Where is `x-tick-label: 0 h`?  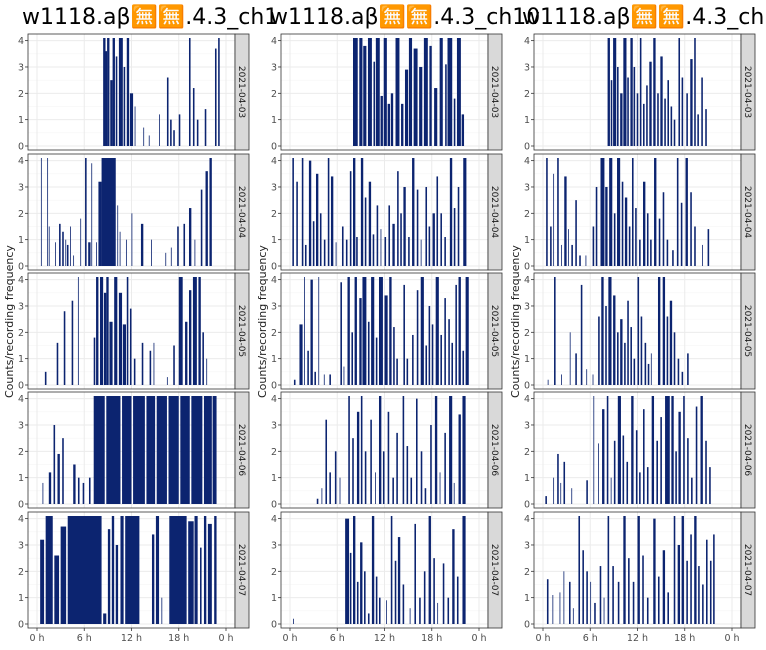 x-tick-label: 0 h is located at coordinates (542, 638).